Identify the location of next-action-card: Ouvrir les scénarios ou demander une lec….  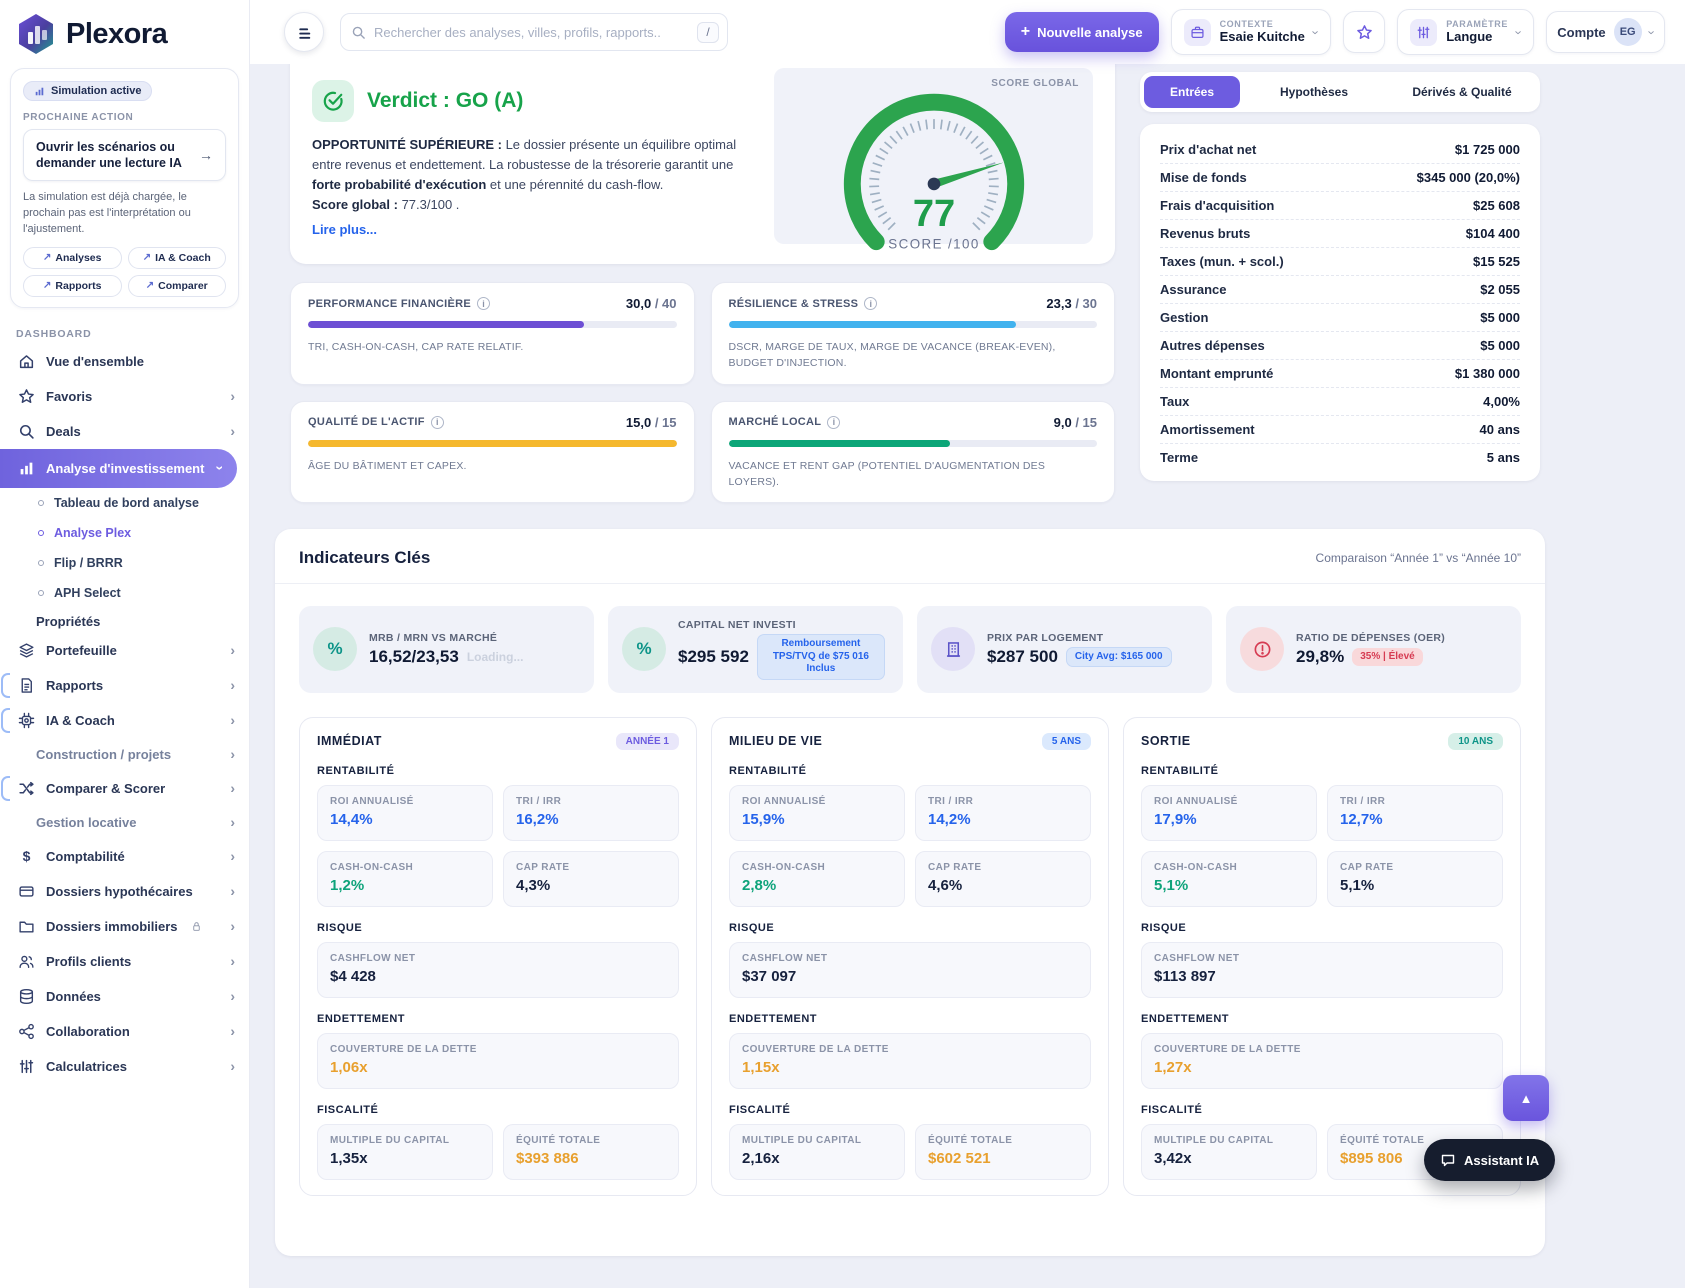
(124, 154).